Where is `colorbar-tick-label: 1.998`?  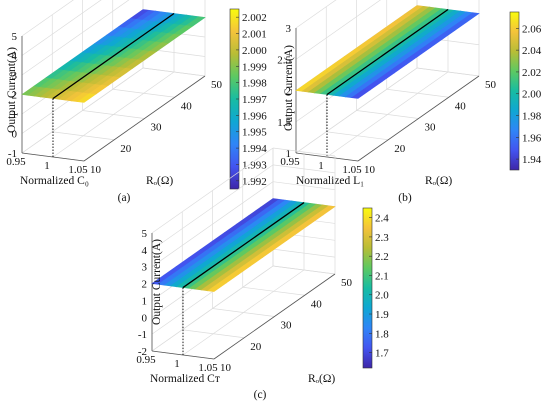 colorbar-tick-label: 1.998 is located at coordinates (254, 84).